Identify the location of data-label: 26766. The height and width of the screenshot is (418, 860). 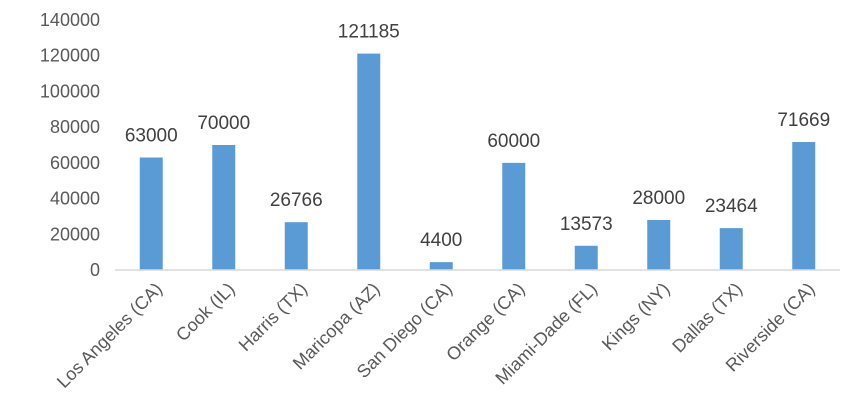
(296, 200).